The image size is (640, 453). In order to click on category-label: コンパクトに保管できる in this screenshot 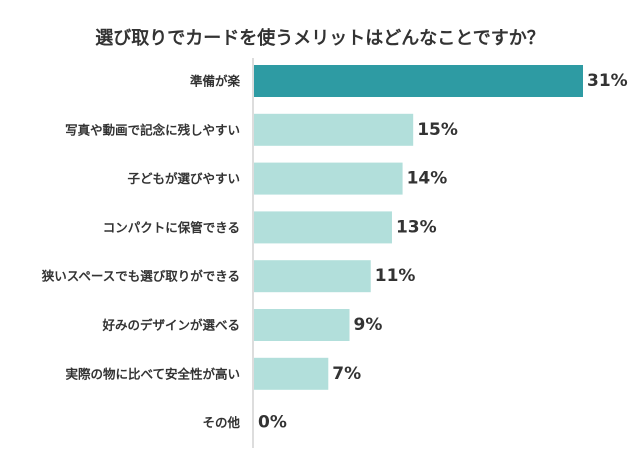, I will do `click(171, 227)`.